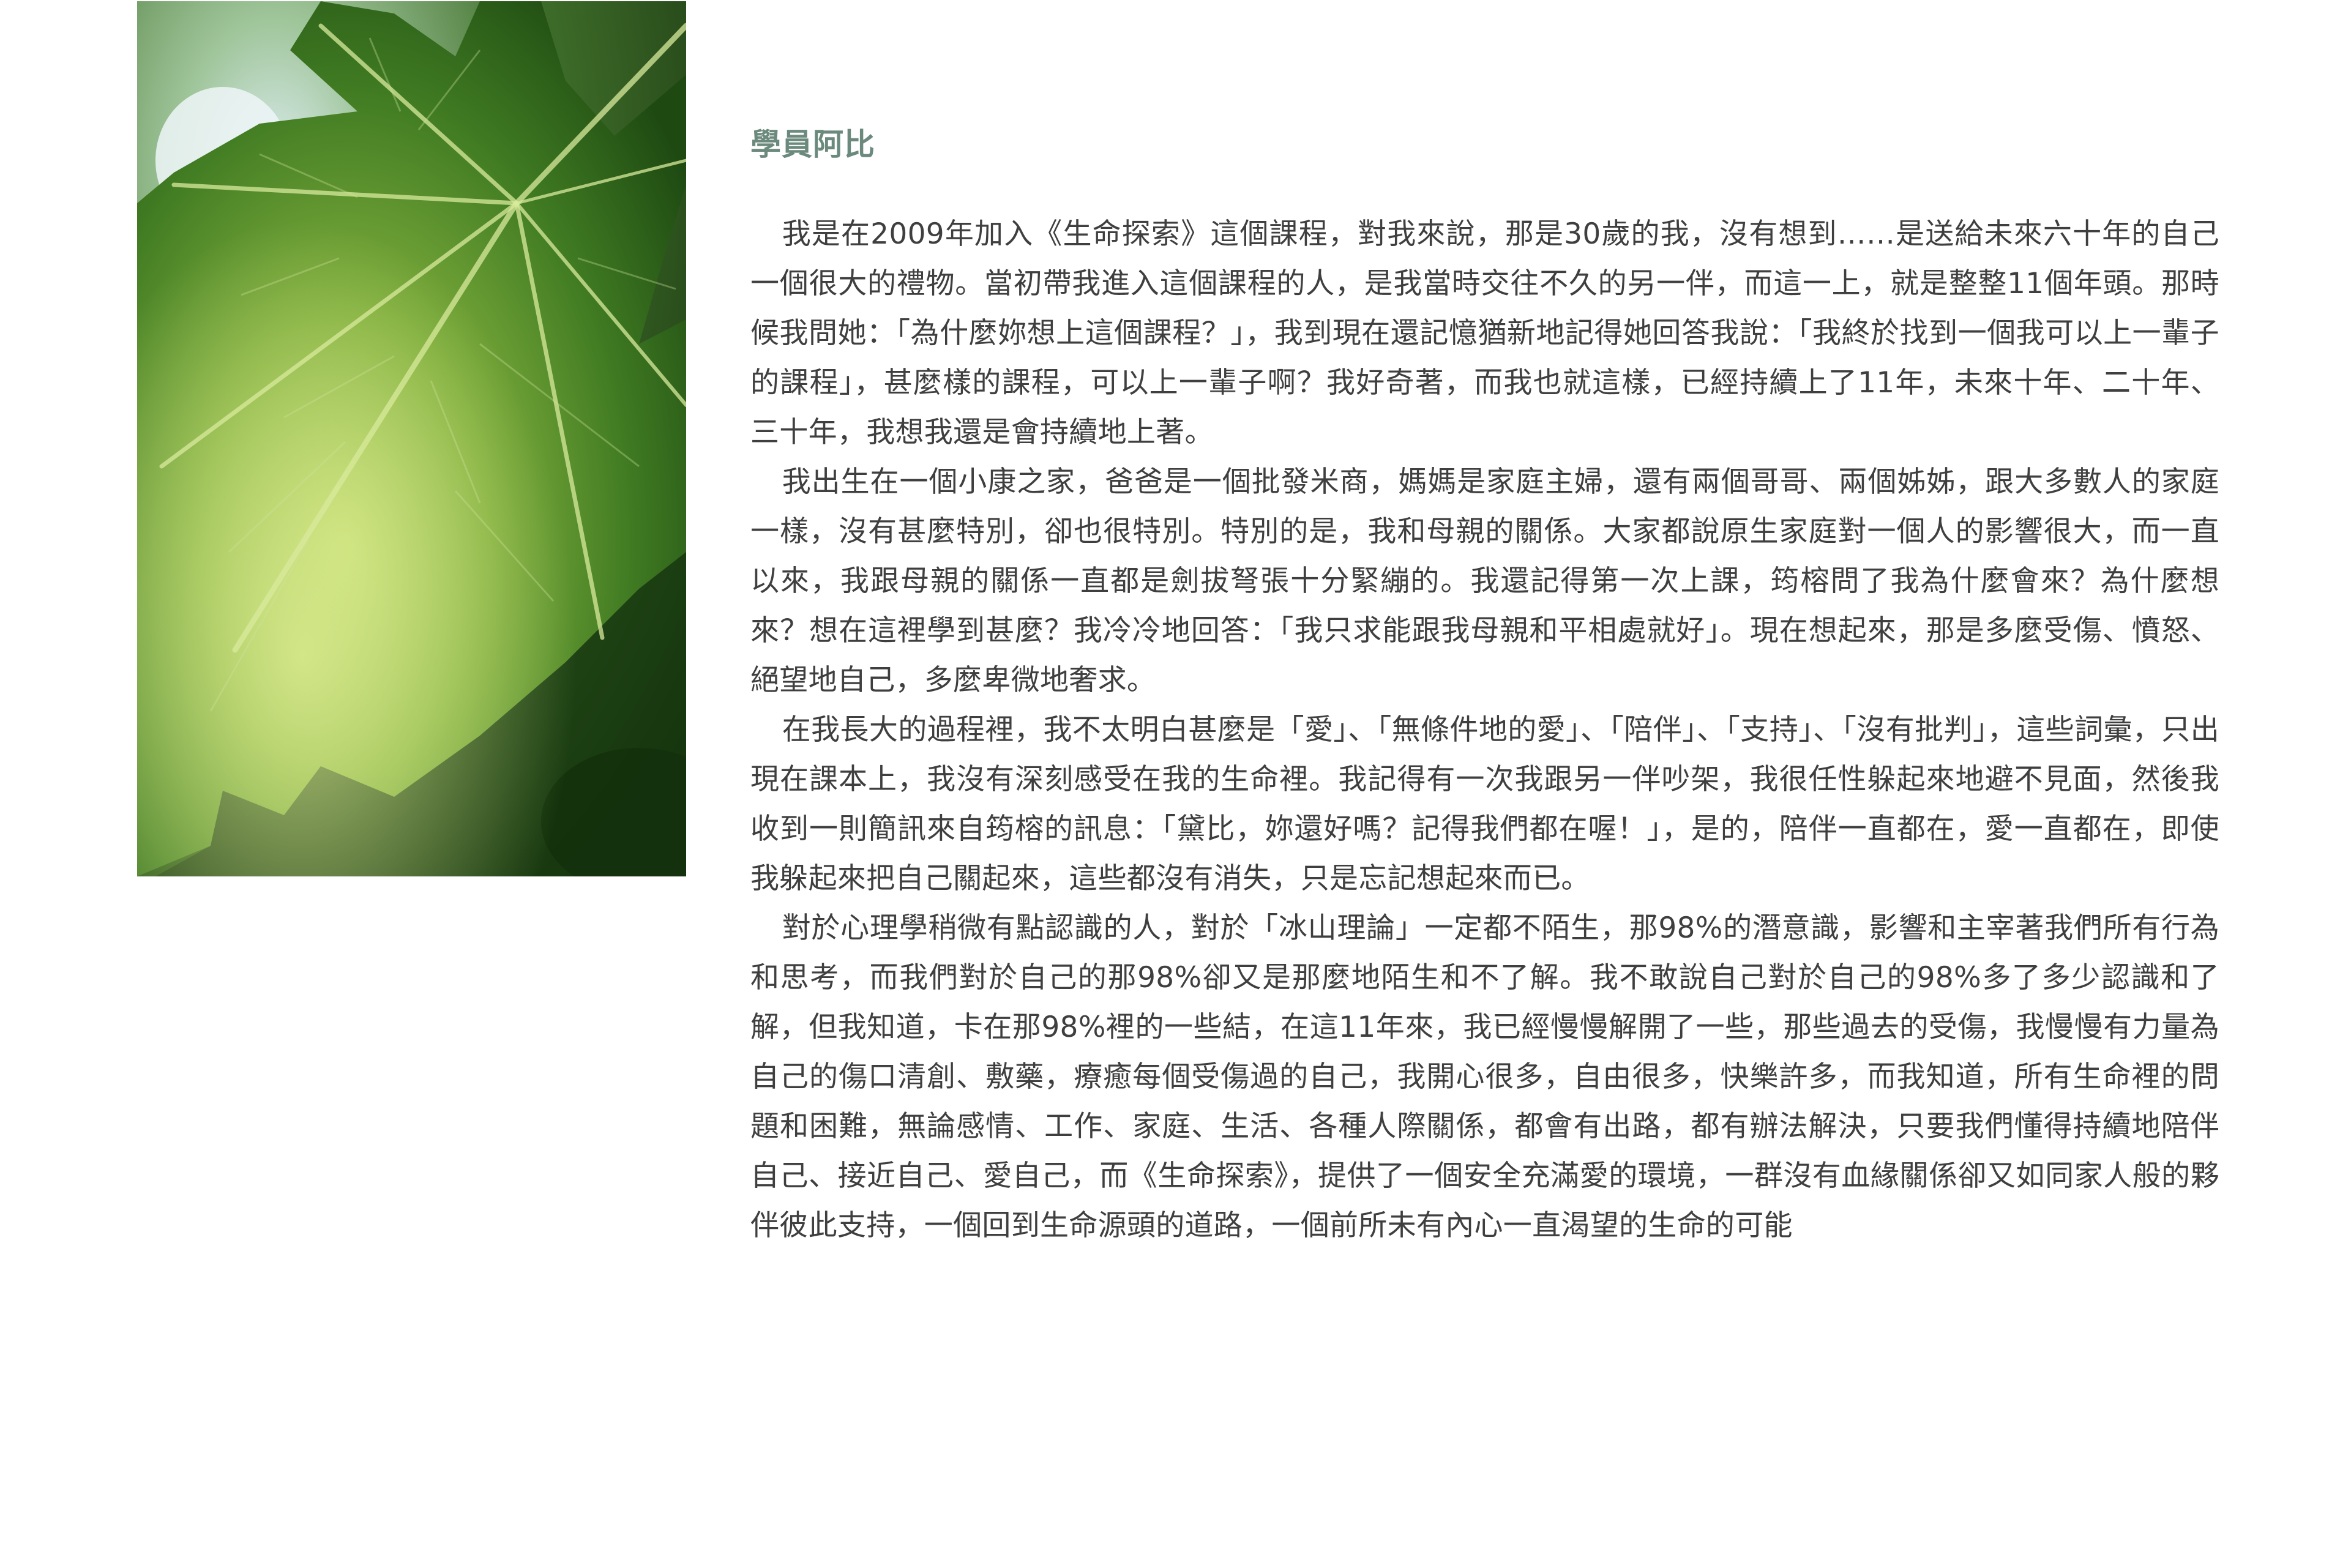 This screenshot has height=1568, width=2351. I want to click on leaf-photo, so click(411, 438).